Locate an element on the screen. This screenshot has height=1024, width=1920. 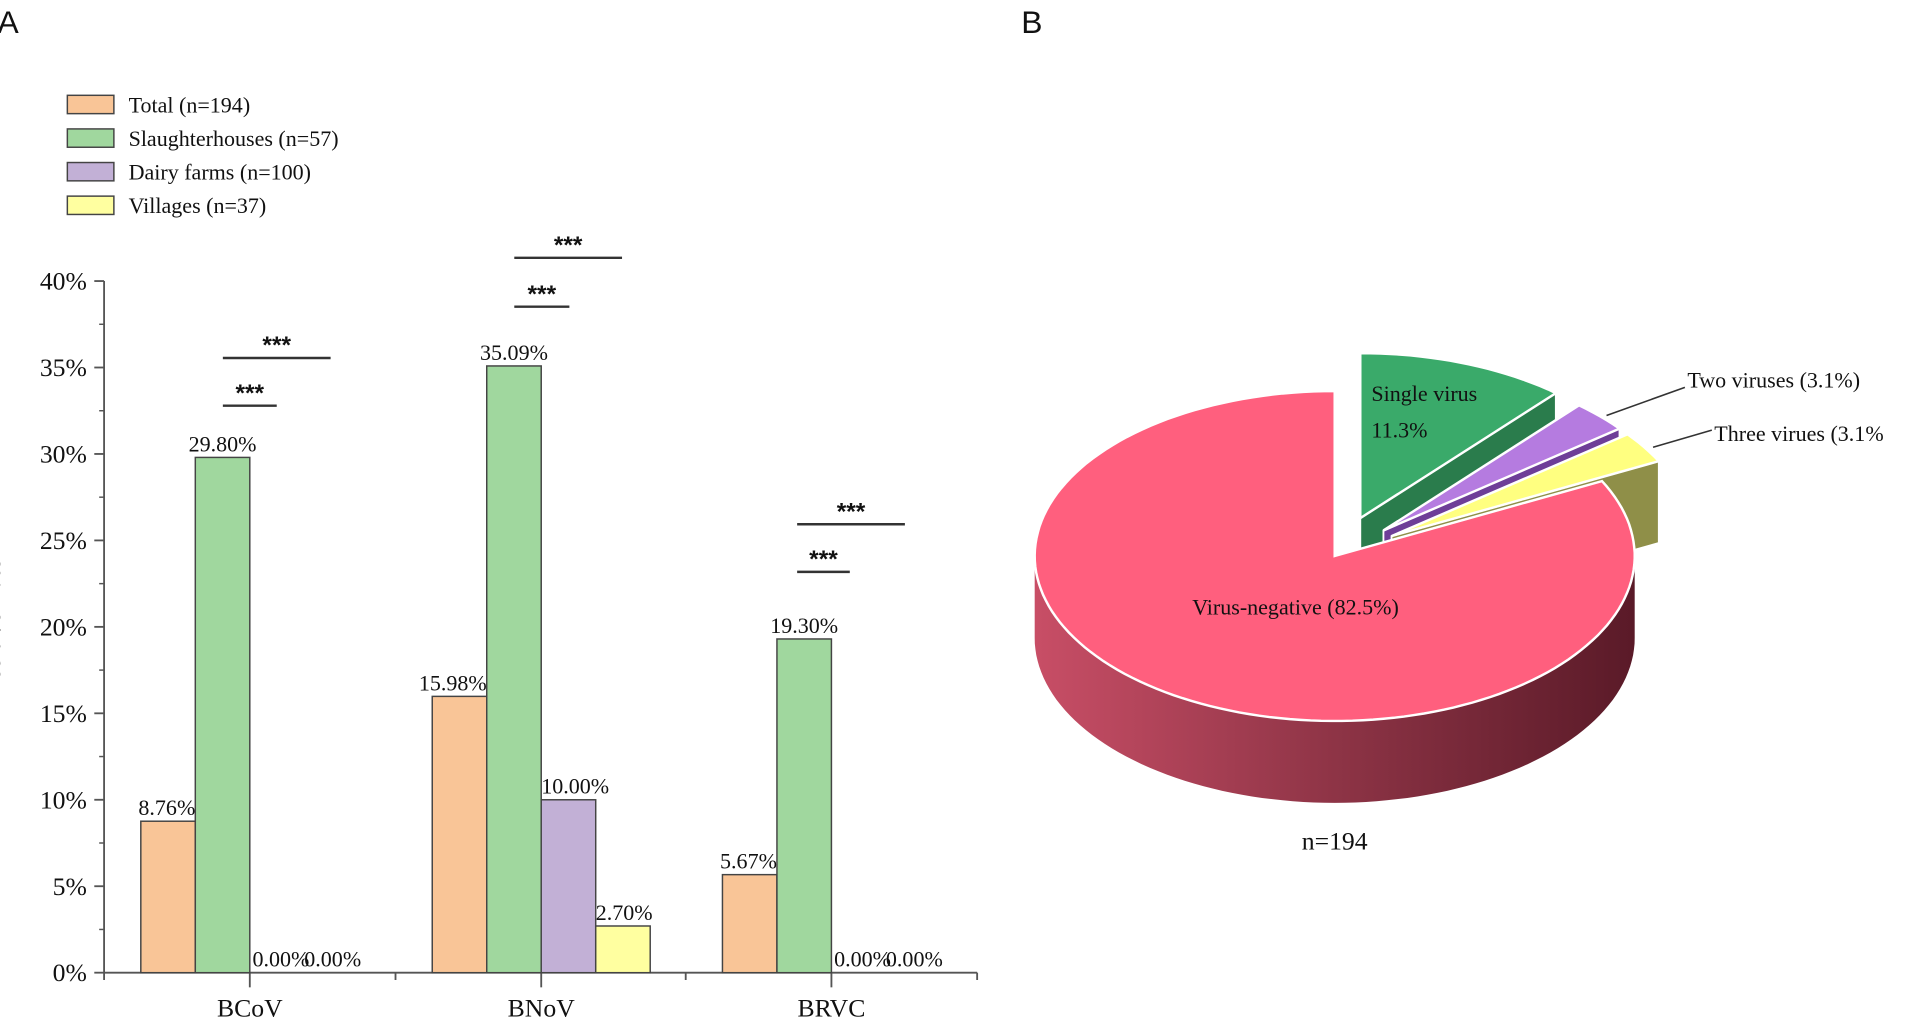
legend-label: Total (n=194) is located at coordinates (190, 104).